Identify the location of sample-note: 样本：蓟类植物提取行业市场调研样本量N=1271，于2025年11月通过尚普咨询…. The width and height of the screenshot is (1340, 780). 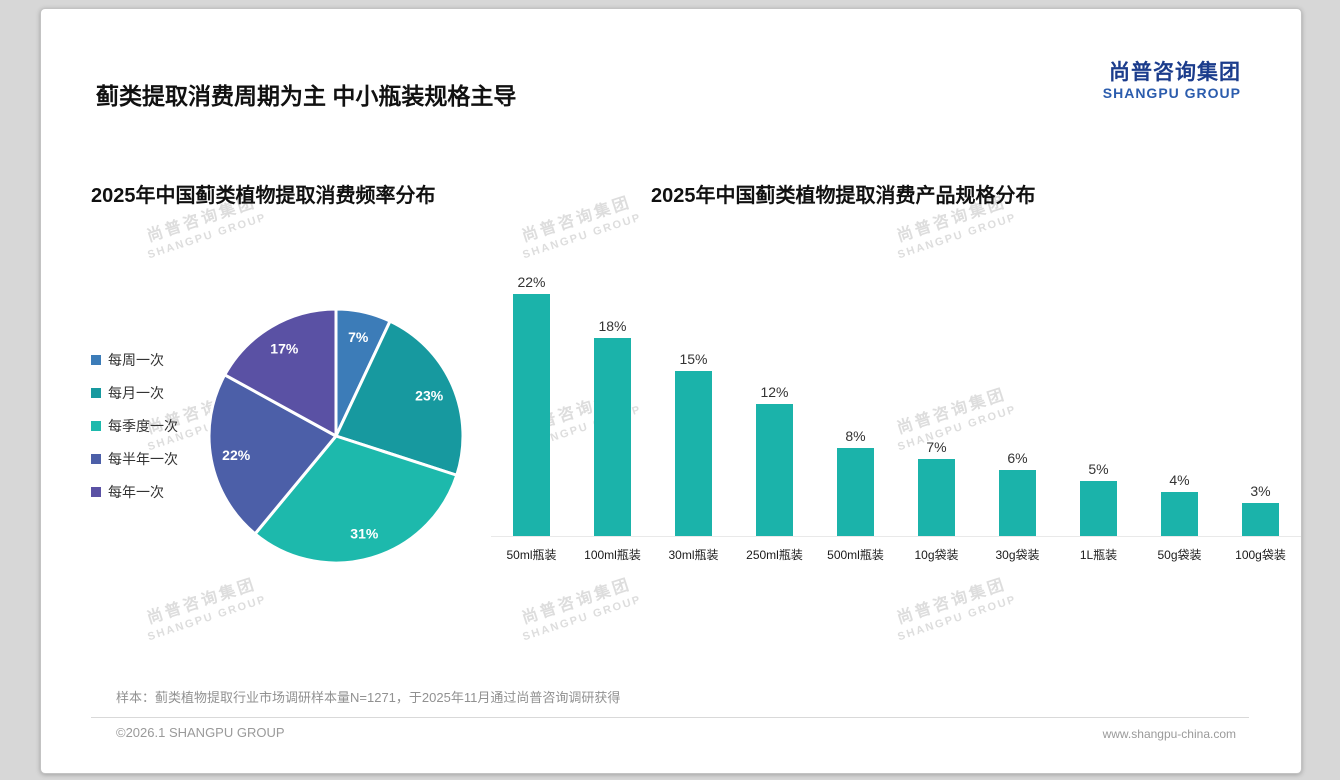
(368, 697).